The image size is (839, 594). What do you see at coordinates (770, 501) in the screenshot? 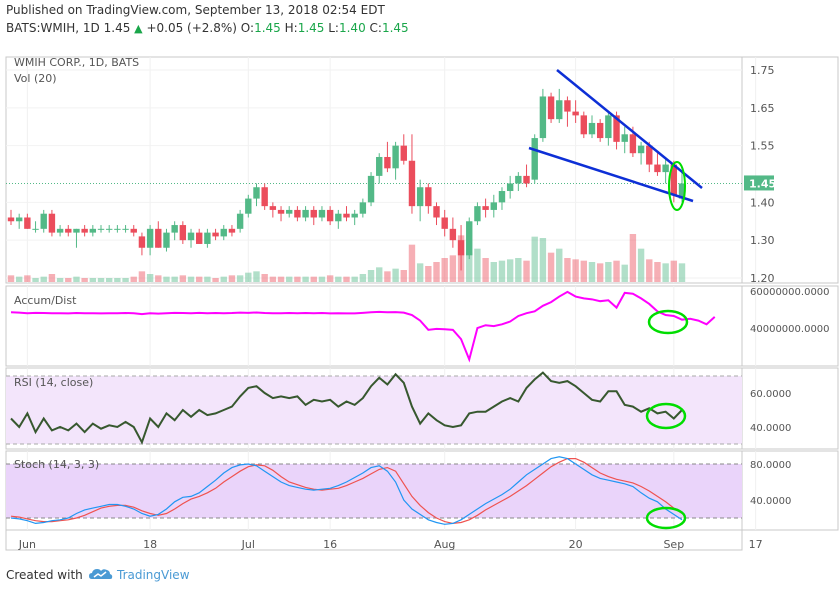
I see `stoch-tick-label: 40.0000` at bounding box center [770, 501].